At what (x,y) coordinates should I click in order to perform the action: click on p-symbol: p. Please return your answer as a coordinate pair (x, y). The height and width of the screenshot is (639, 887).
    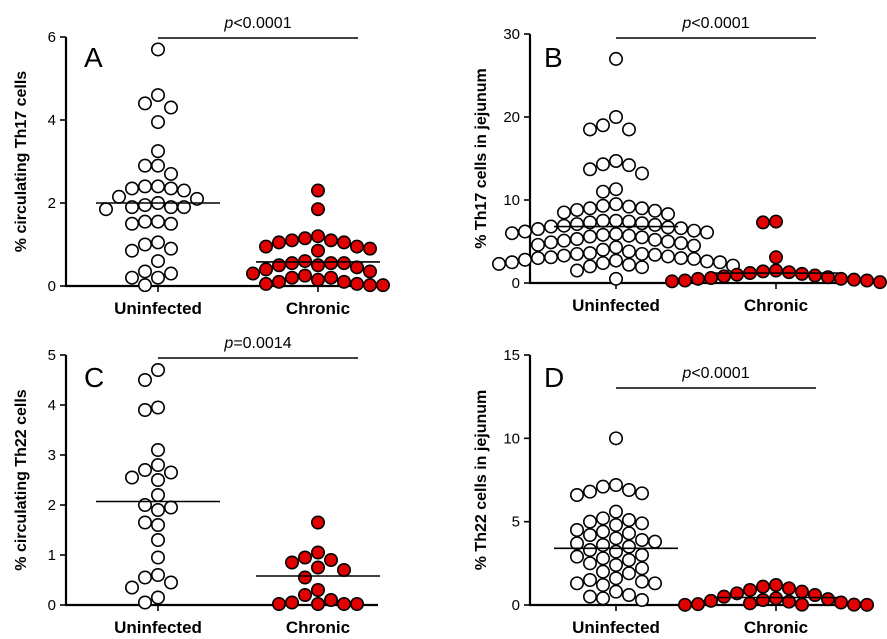
    Looking at the image, I should click on (686, 373).